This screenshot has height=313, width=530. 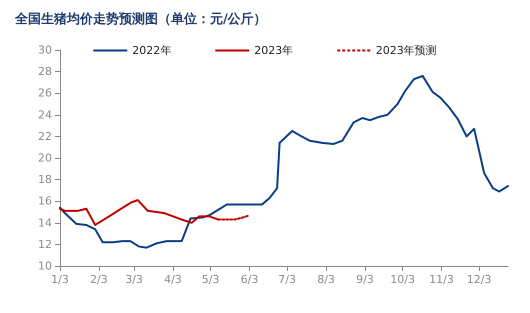 I want to click on x-tick-label: 12/3, so click(x=479, y=279).